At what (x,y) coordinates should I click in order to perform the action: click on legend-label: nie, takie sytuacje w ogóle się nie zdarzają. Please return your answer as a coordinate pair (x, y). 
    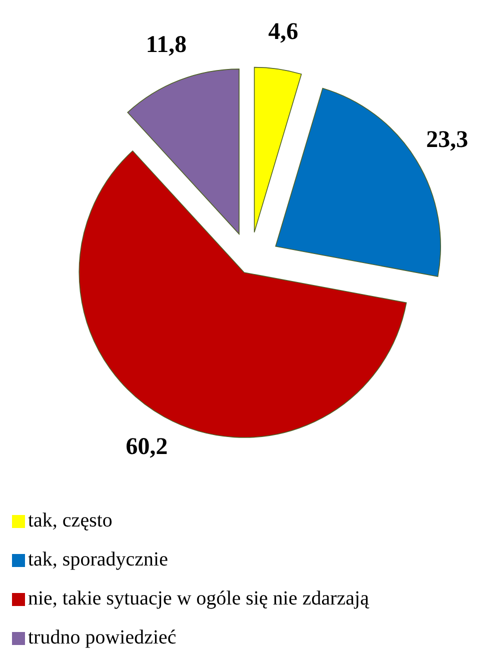
    Looking at the image, I should click on (199, 599).